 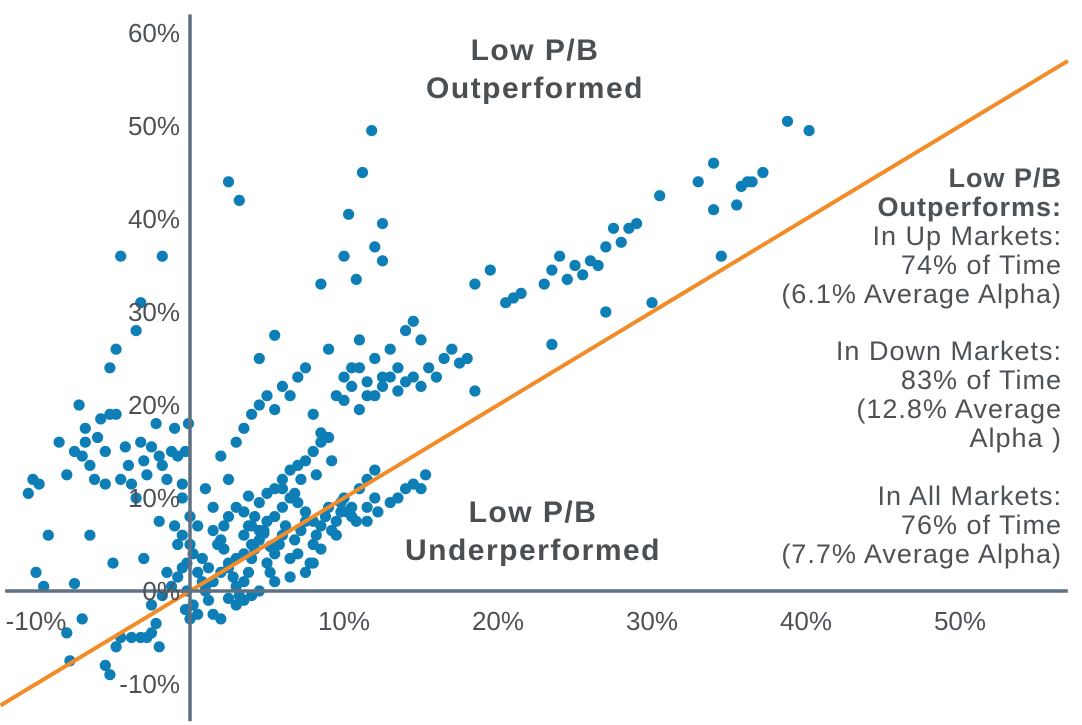 I want to click on annotation-title-line-2: Outperforms:, so click(x=969, y=207).